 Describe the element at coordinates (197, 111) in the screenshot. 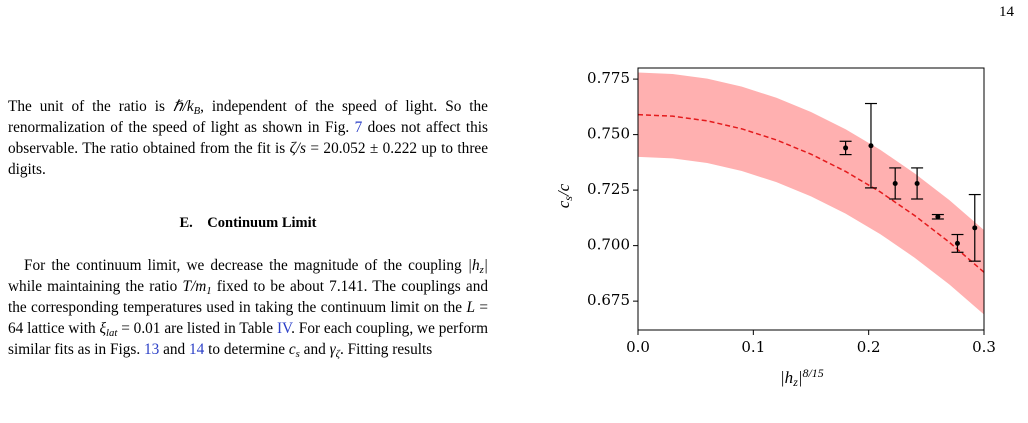

I see `text-segment: B` at that location.